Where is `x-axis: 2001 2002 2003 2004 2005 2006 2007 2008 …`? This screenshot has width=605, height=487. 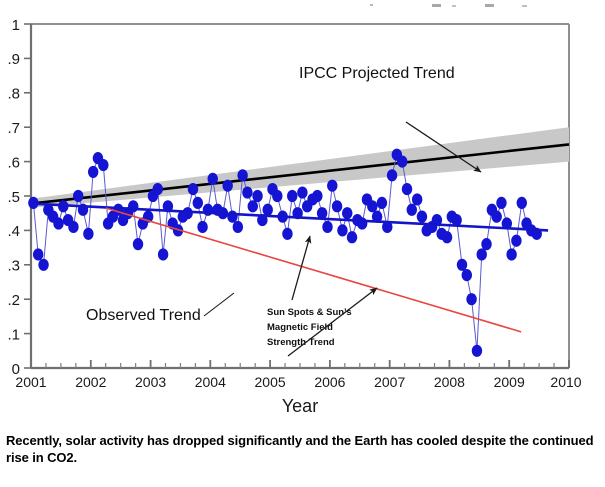
x-axis: 2001 2002 2003 2004 2005 2006 2007 2008 … is located at coordinates (298, 388).